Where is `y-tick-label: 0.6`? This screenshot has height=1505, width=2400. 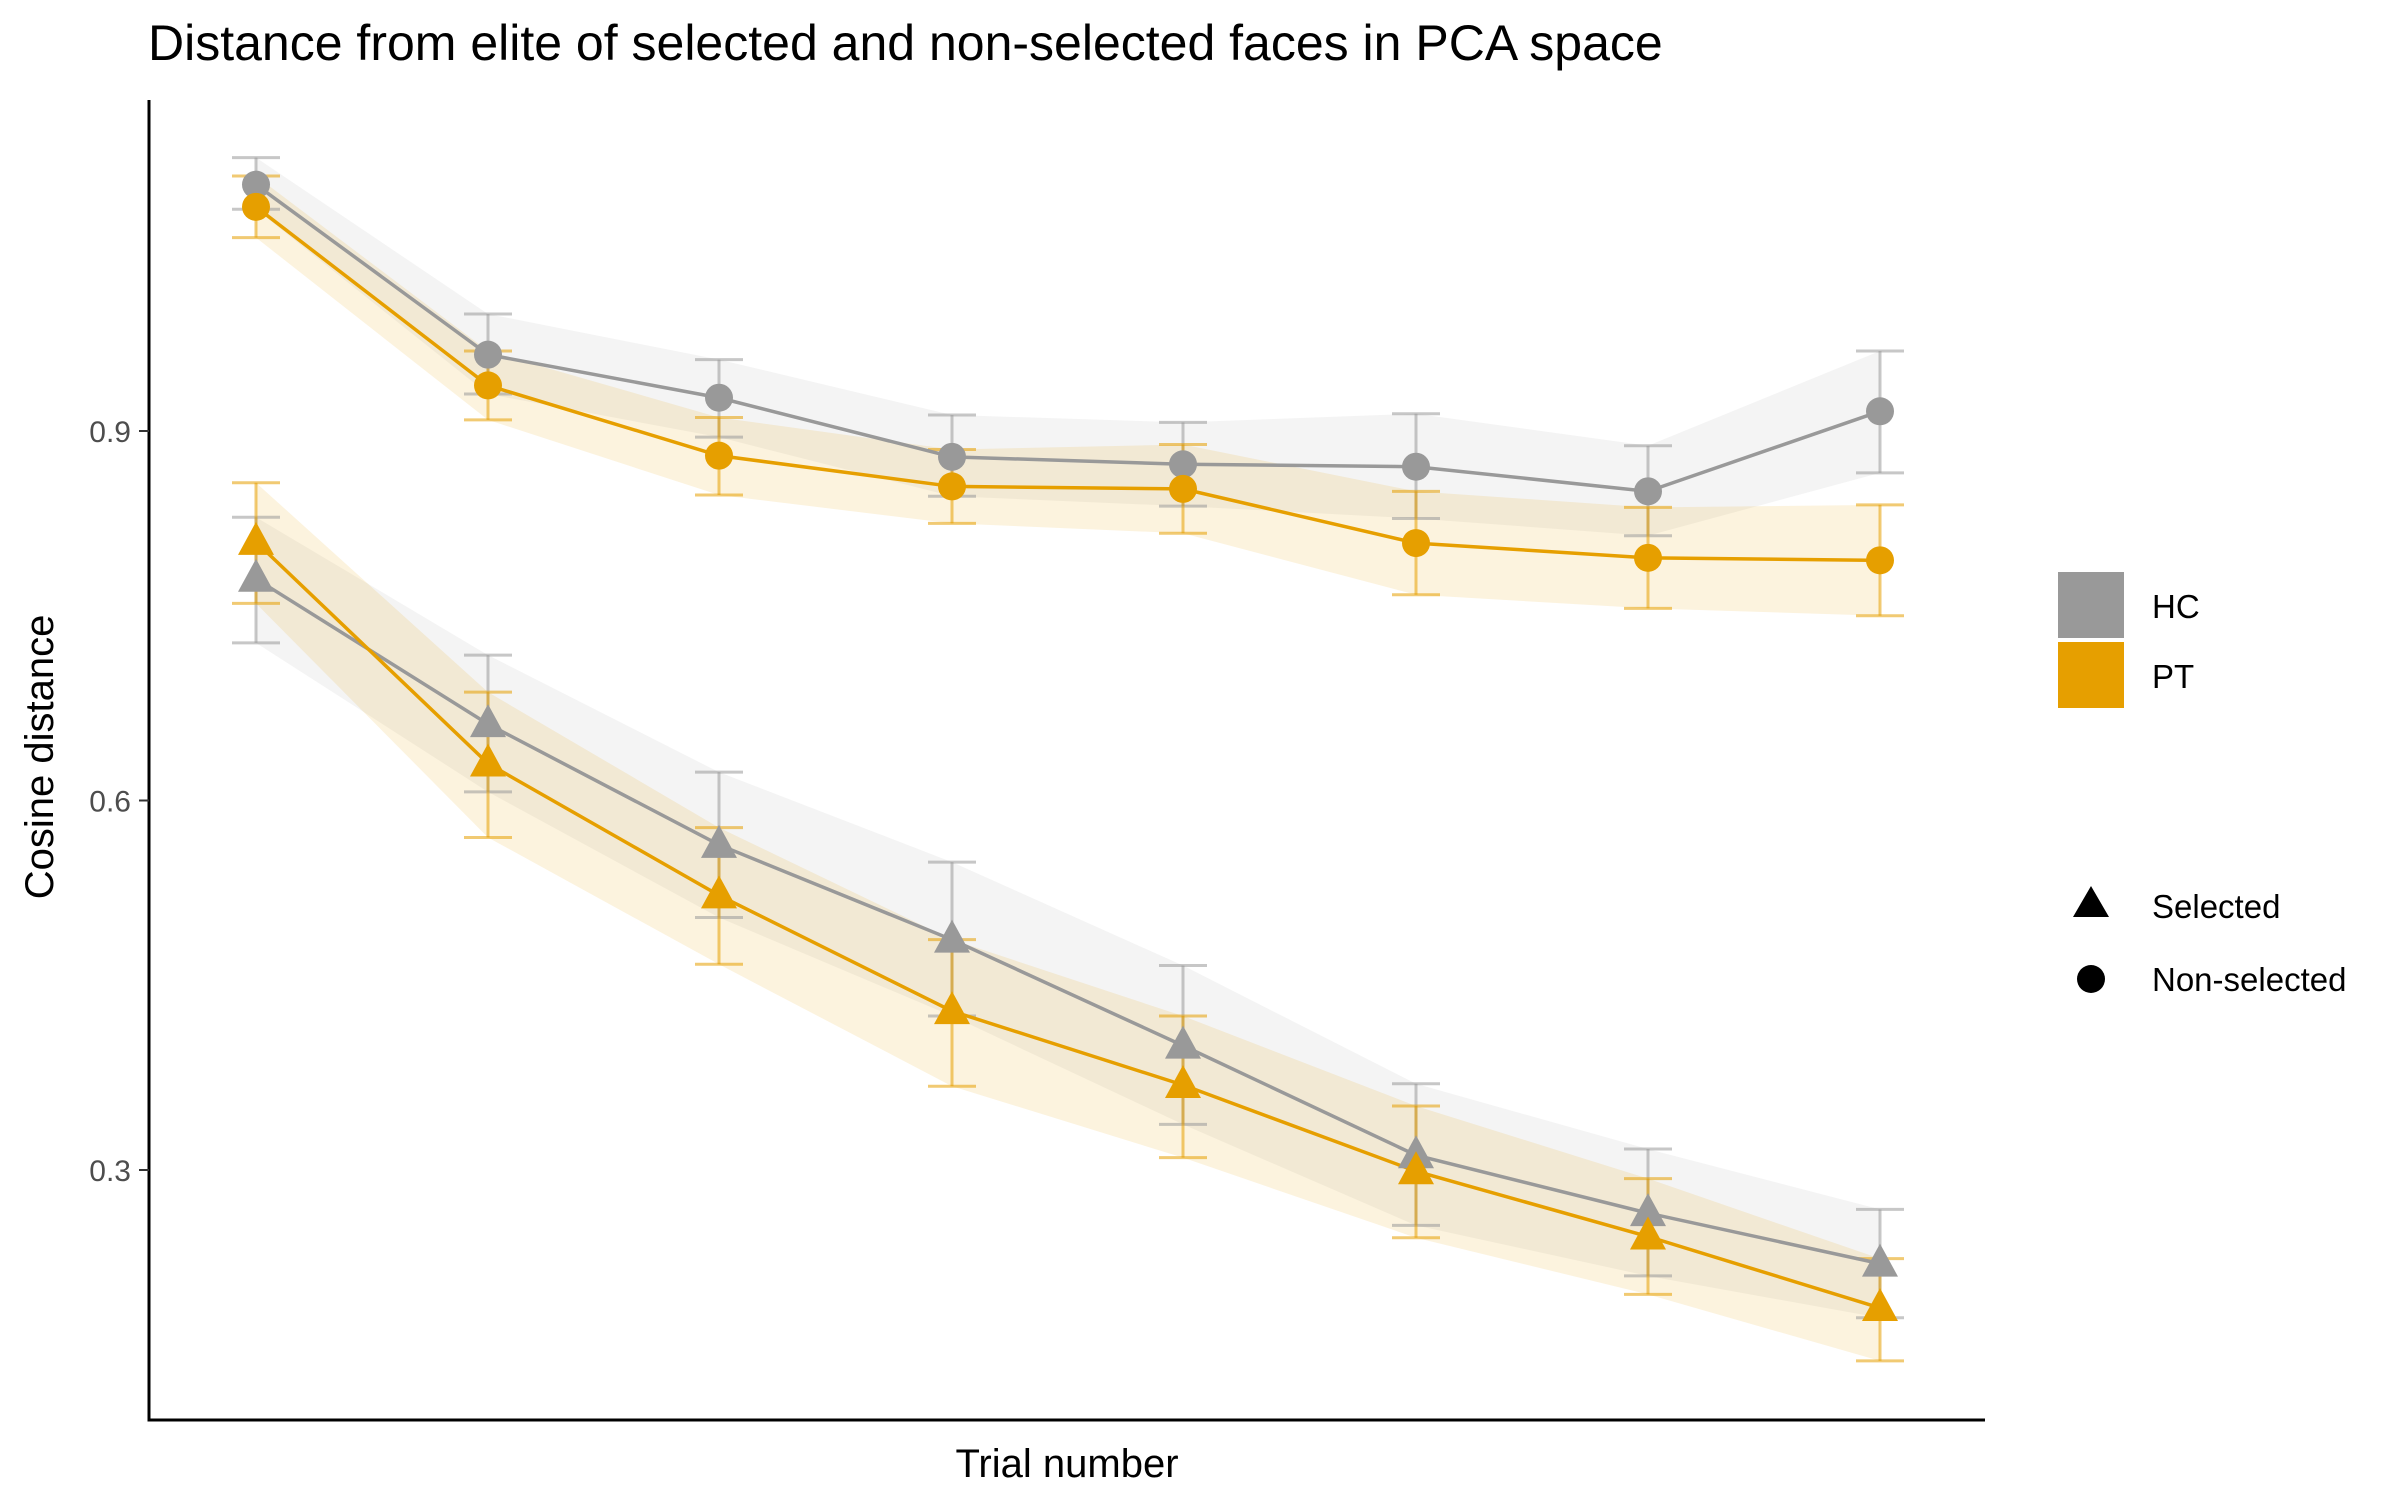
y-tick-label: 0.6 is located at coordinates (110, 802).